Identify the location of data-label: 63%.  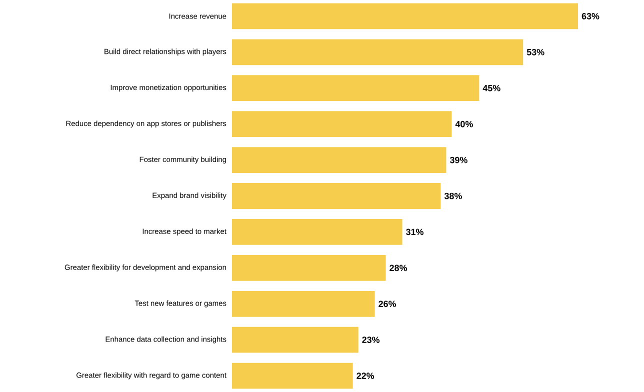
(591, 16).